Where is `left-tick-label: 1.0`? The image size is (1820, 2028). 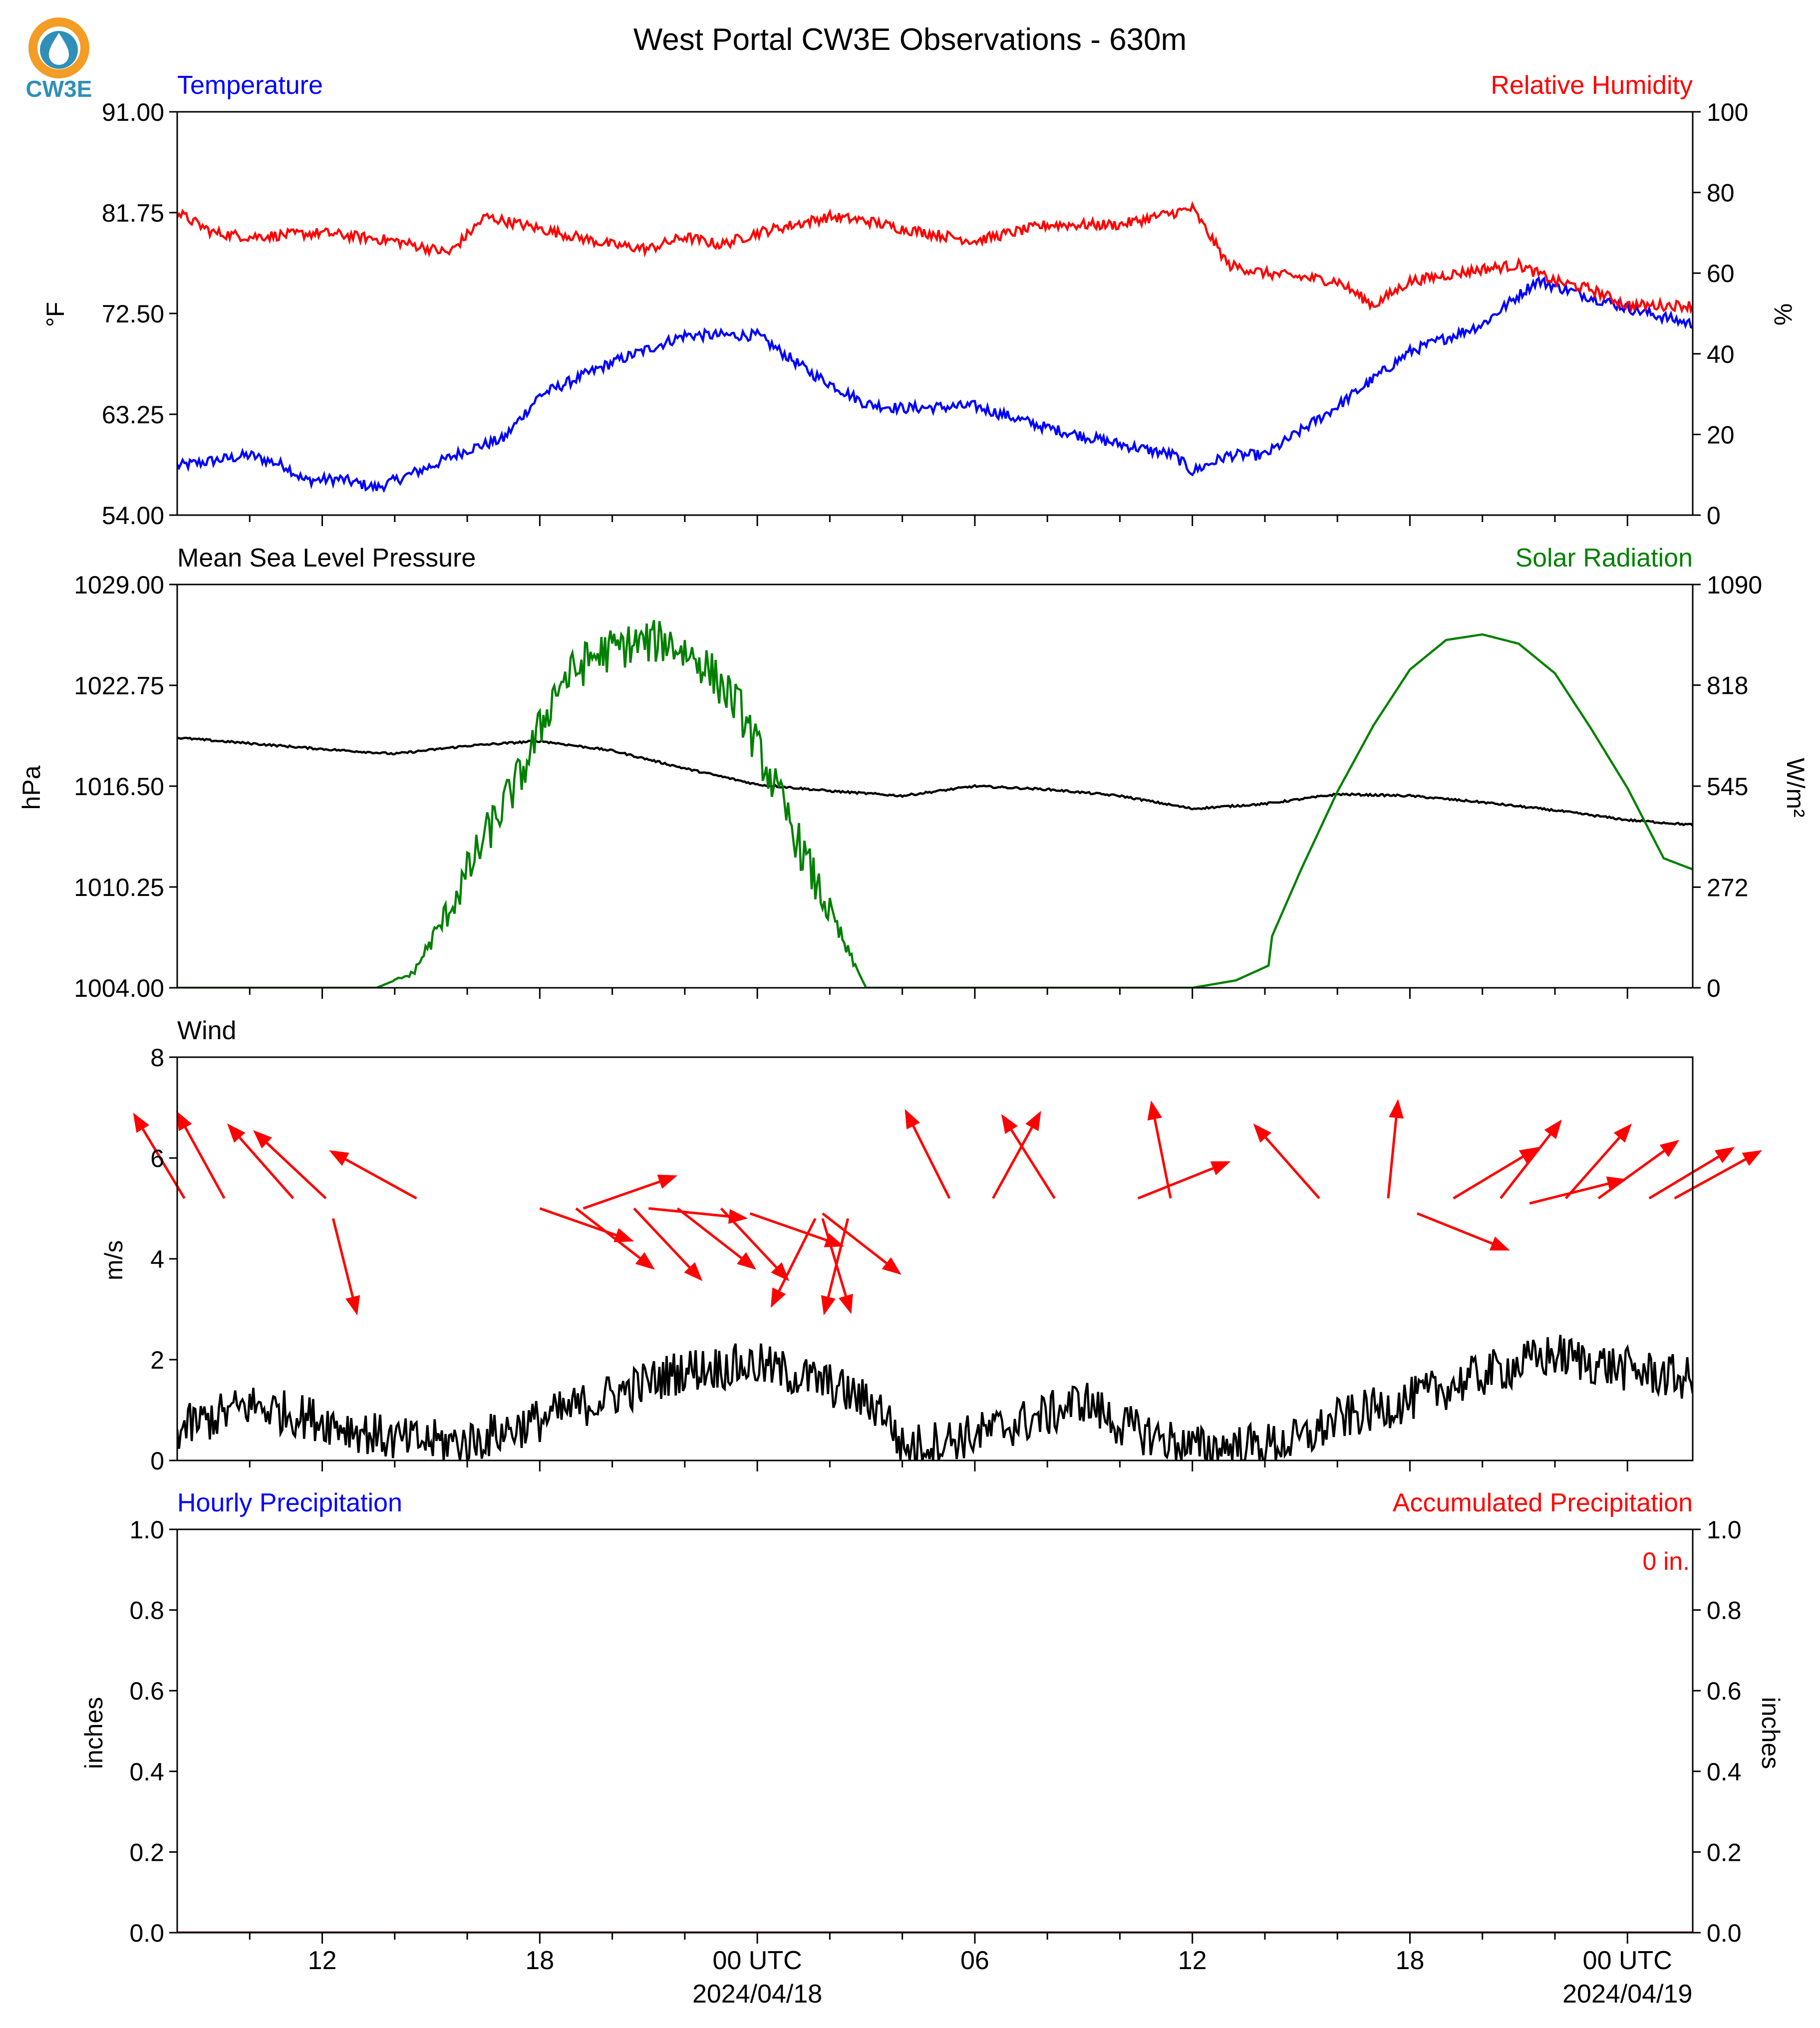 left-tick-label: 1.0 is located at coordinates (146, 1530).